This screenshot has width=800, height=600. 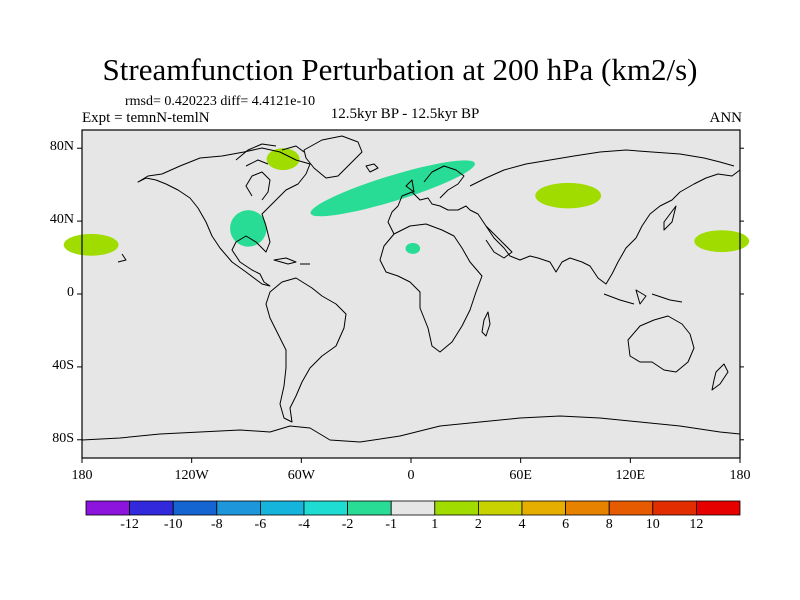 I want to click on coast-greenland, so click(x=333, y=157).